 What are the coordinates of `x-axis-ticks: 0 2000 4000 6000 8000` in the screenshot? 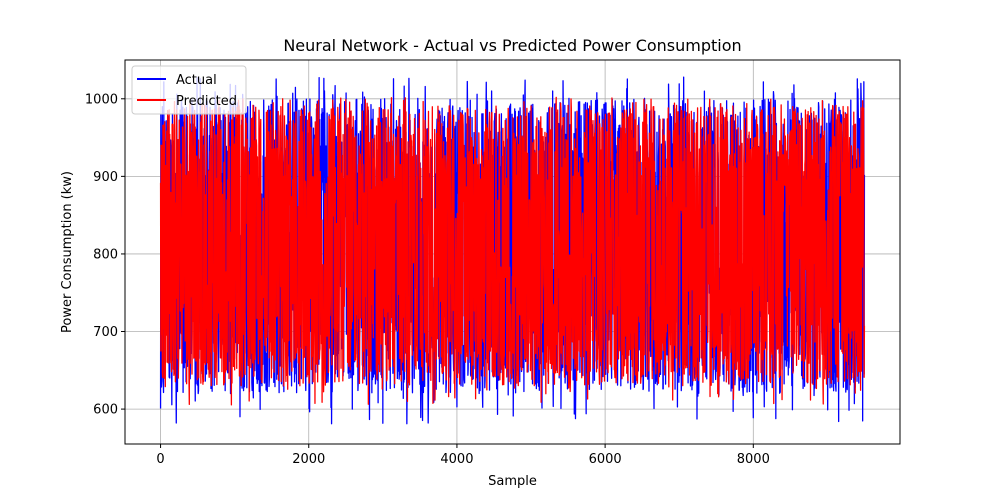 It's located at (463, 455).